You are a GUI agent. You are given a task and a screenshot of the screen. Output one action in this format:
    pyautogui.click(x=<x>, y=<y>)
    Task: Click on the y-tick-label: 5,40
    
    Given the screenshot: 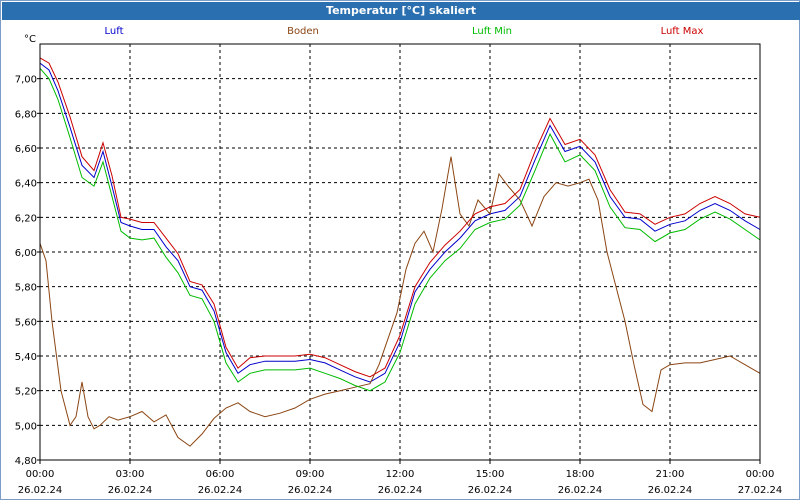 What is the action you would take?
    pyautogui.click(x=26, y=357)
    